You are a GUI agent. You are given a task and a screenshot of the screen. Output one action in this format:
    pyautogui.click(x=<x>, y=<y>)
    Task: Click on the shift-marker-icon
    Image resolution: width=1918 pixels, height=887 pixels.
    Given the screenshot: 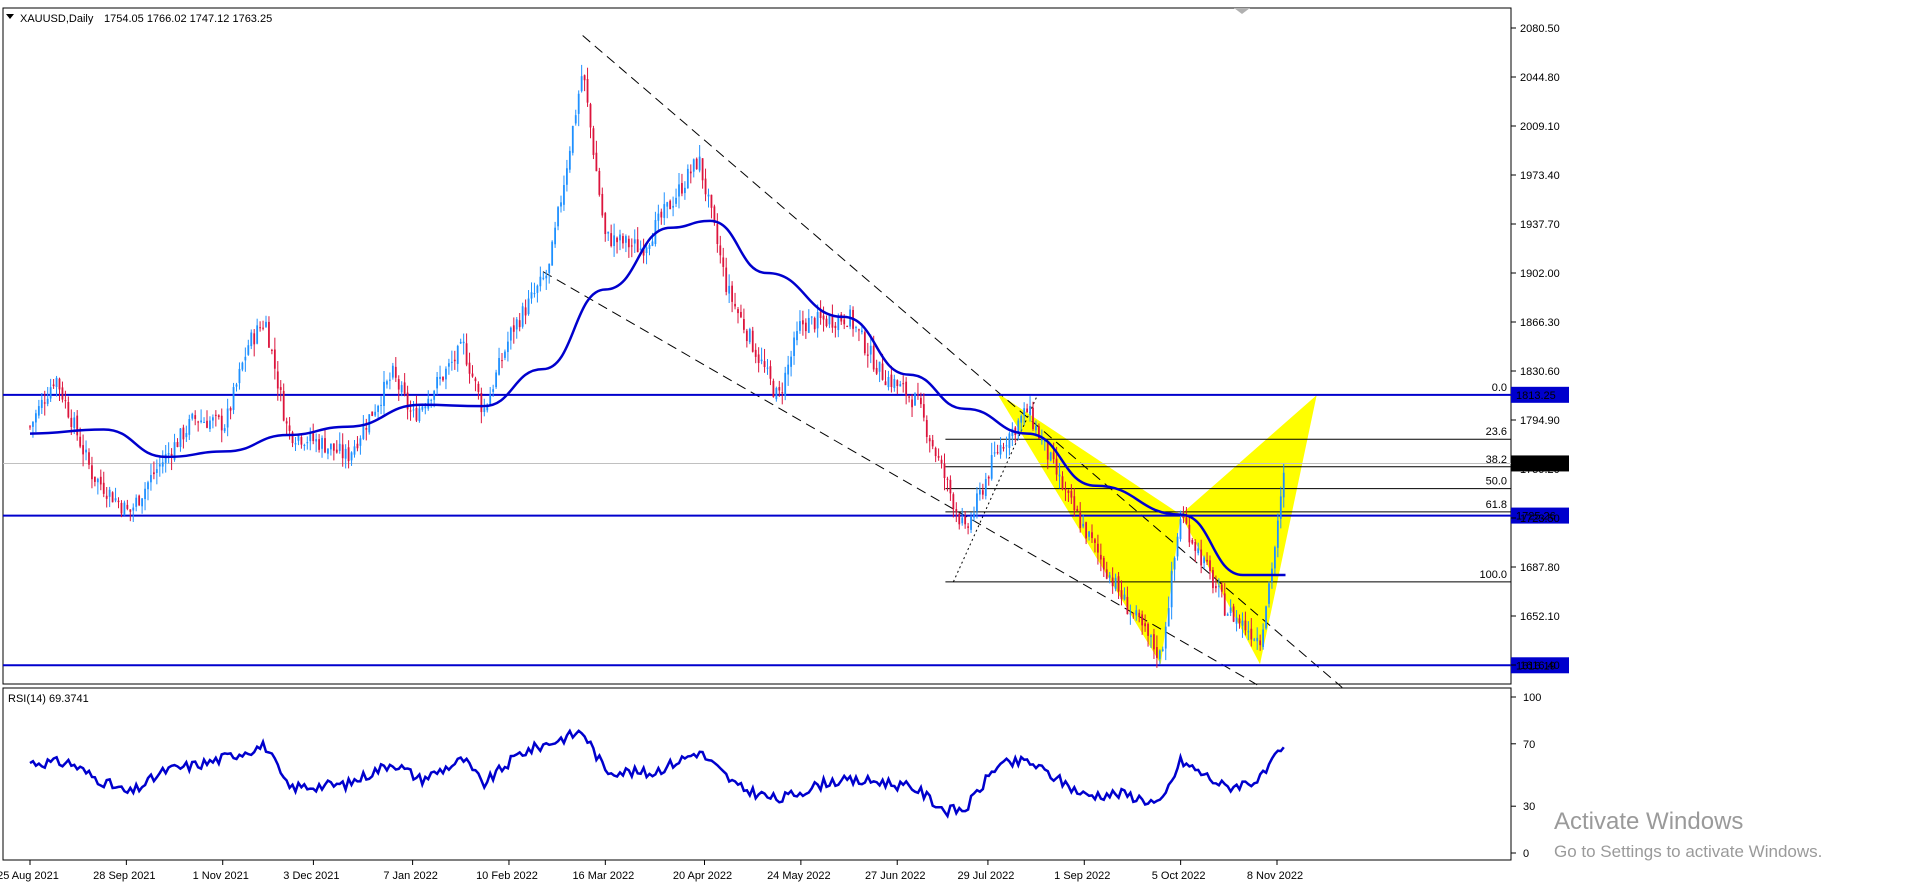 What is the action you would take?
    pyautogui.click(x=1242, y=11)
    